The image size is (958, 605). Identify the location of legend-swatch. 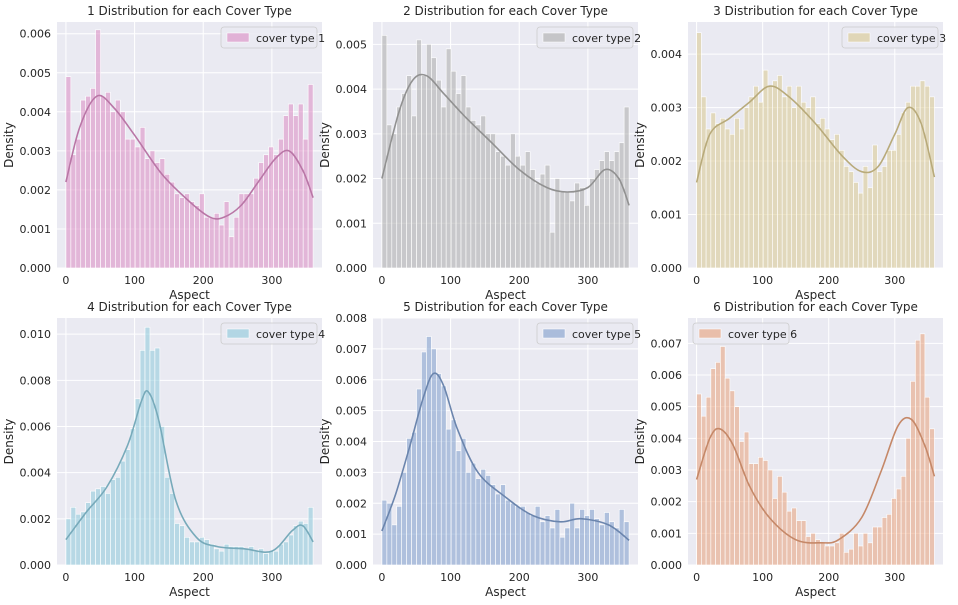
(554, 333).